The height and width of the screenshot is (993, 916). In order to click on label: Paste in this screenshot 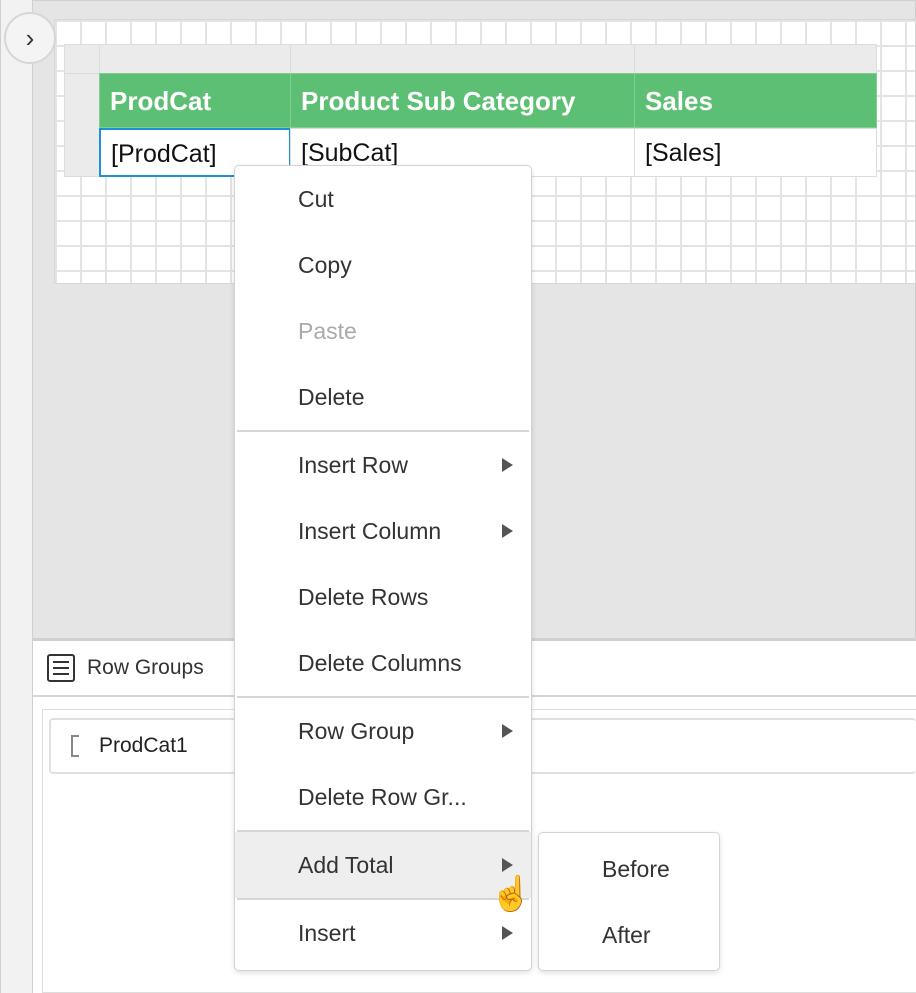, I will do `click(327, 330)`.